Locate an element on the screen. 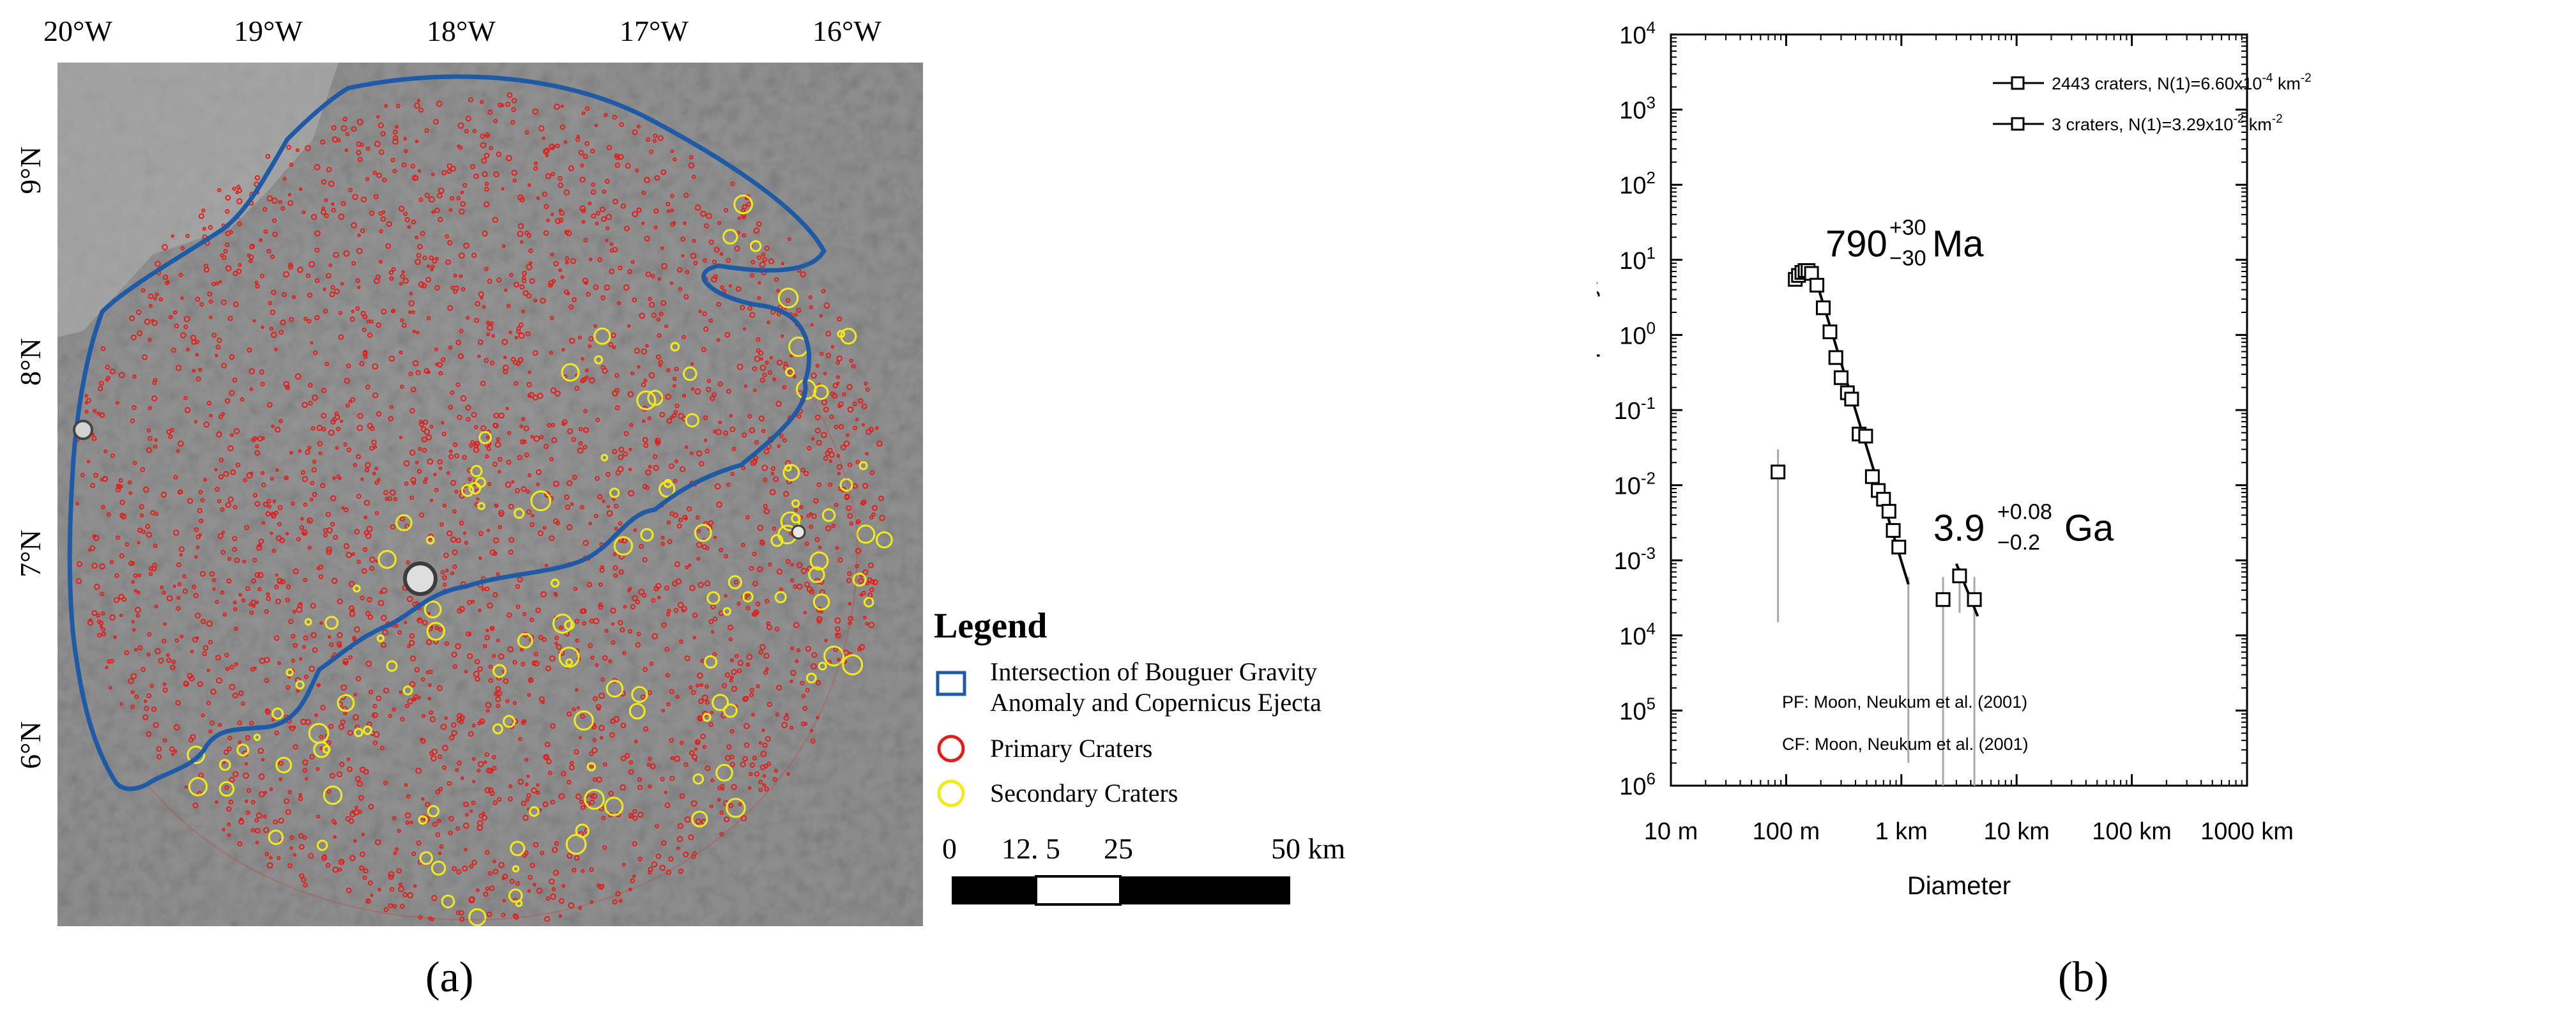 Image resolution: width=2576 pixels, height=1022 pixels. x-tick-label: 1 km is located at coordinates (1902, 831).